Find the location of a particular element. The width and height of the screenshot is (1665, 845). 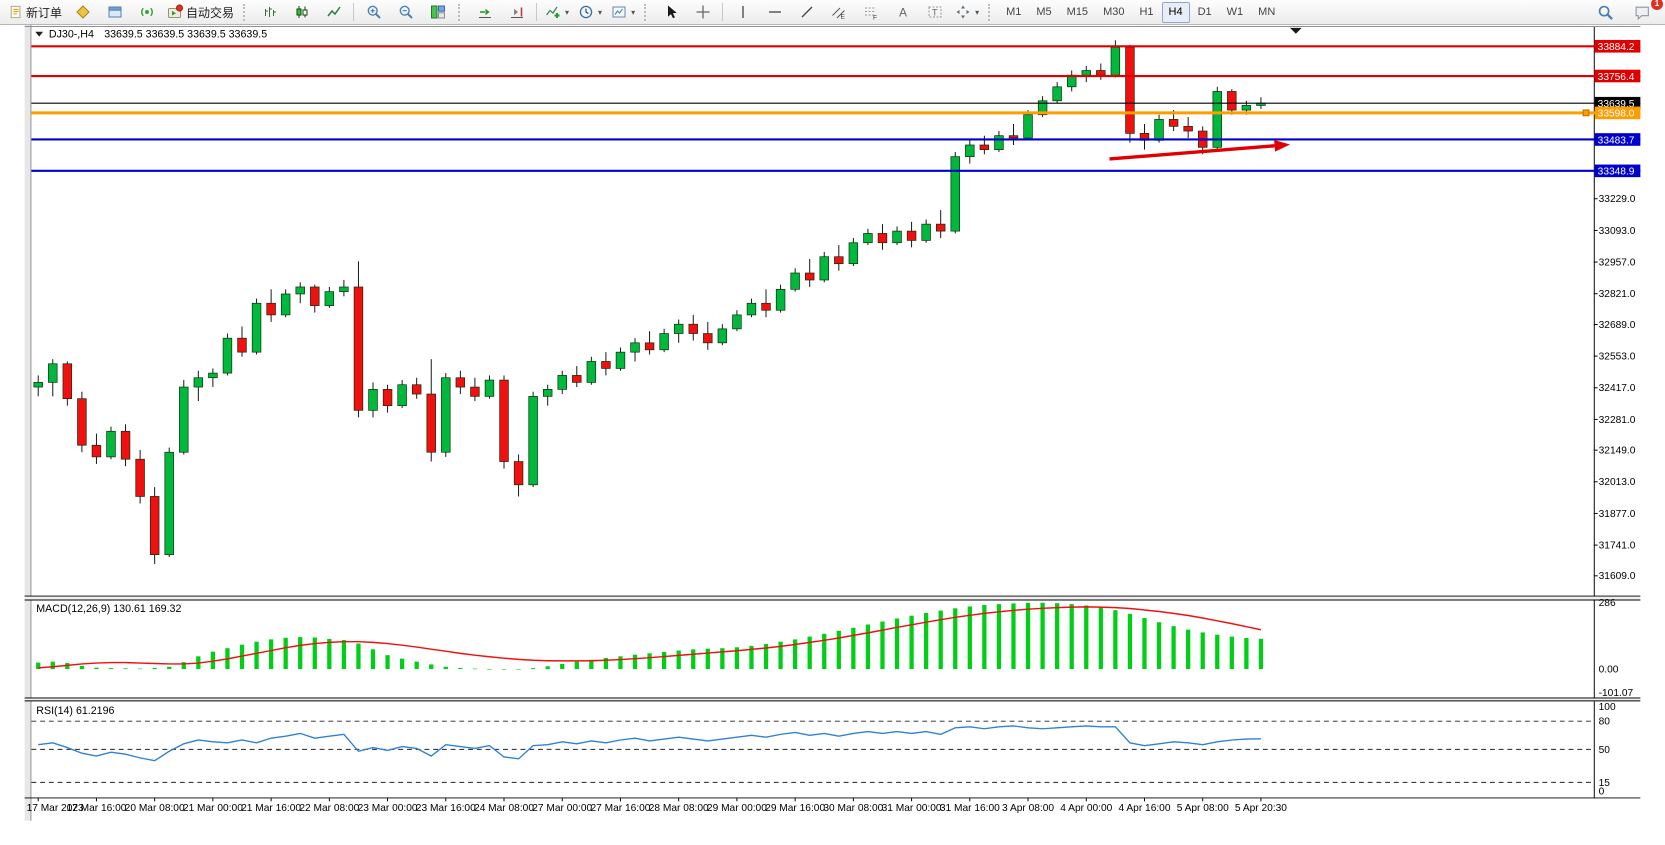

terminal-window-icon is located at coordinates (115, 12).